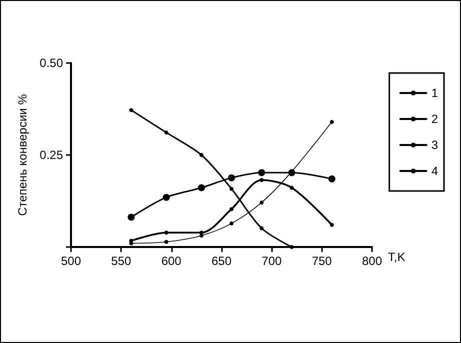 The height and width of the screenshot is (343, 461). What do you see at coordinates (434, 93) in the screenshot?
I see `legend-label: 1` at bounding box center [434, 93].